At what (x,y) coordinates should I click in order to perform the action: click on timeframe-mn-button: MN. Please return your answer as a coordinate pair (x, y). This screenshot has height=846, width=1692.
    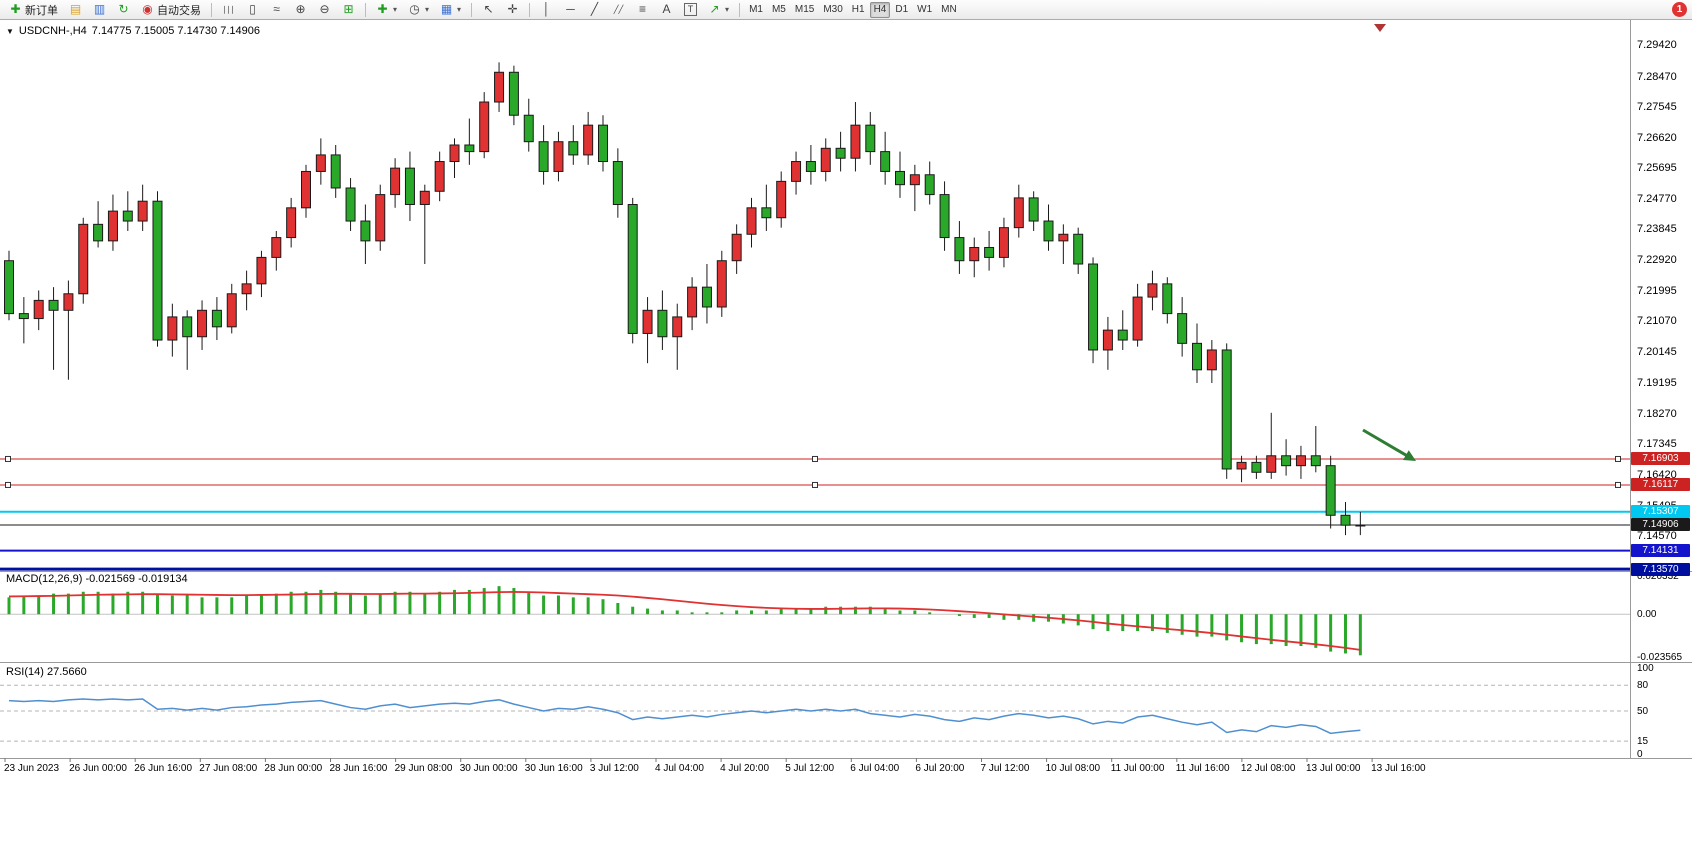
    Looking at the image, I should click on (949, 10).